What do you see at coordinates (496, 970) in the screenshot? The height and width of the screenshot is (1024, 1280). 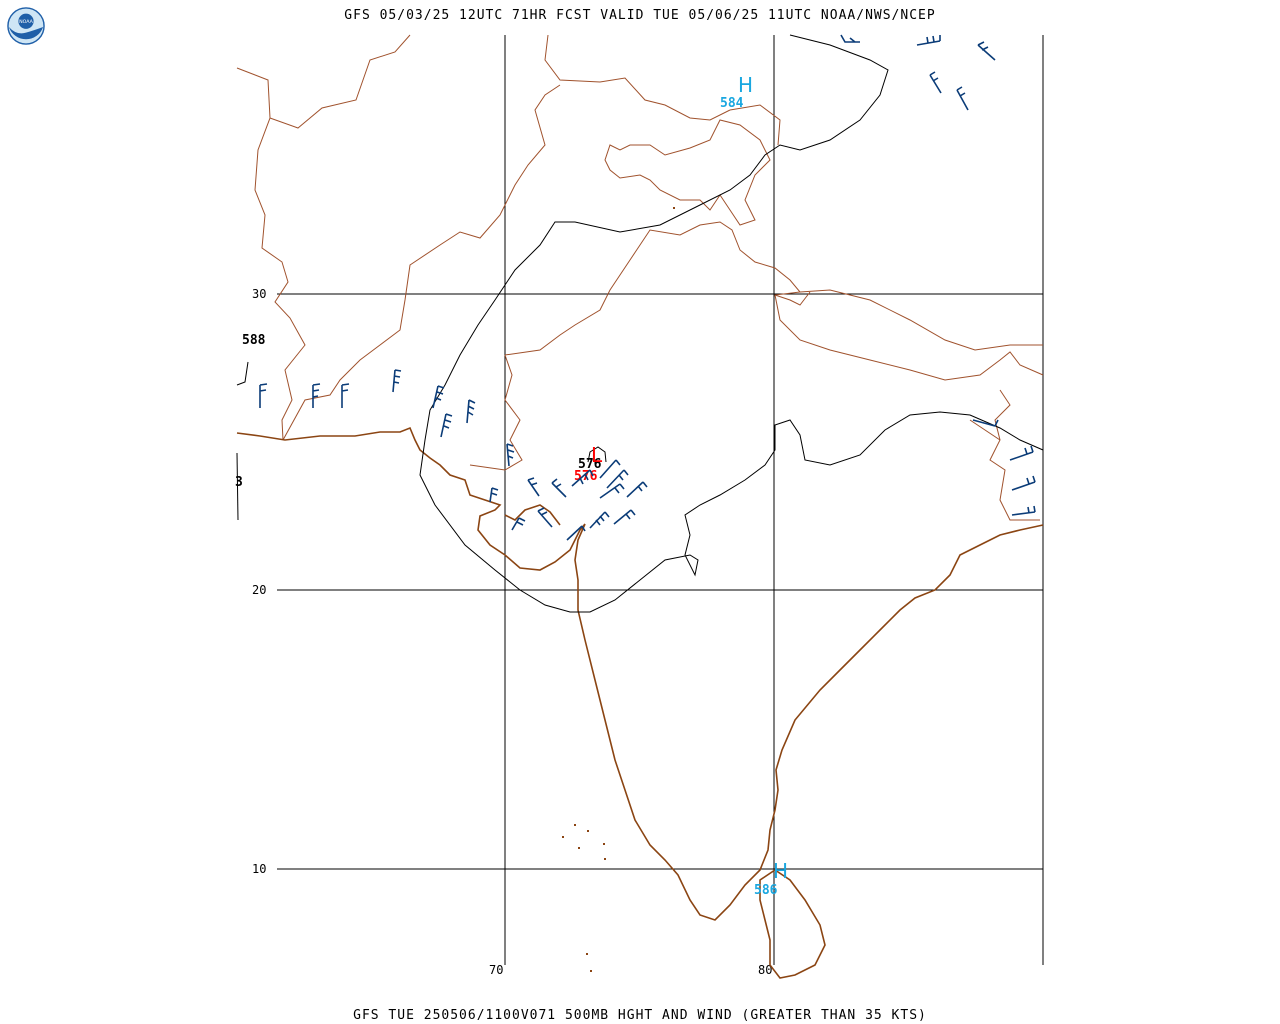 I see `lon-label-70: 70` at bounding box center [496, 970].